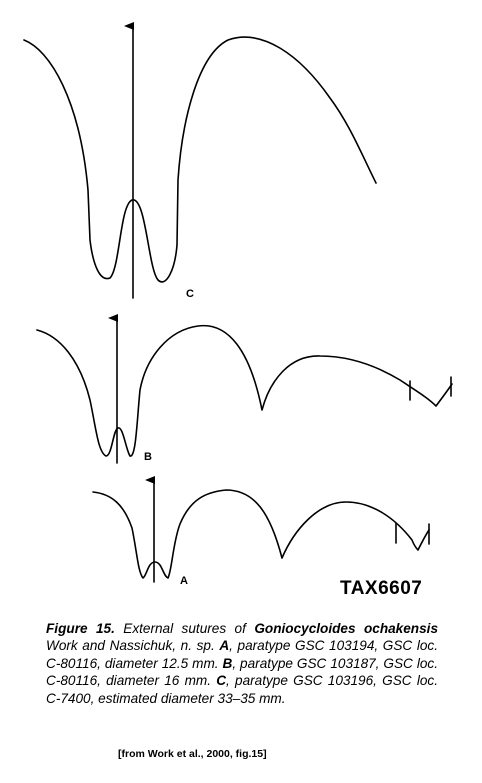 The height and width of the screenshot is (783, 482). What do you see at coordinates (221, 681) in the screenshot?
I see `caption-label-c: C` at bounding box center [221, 681].